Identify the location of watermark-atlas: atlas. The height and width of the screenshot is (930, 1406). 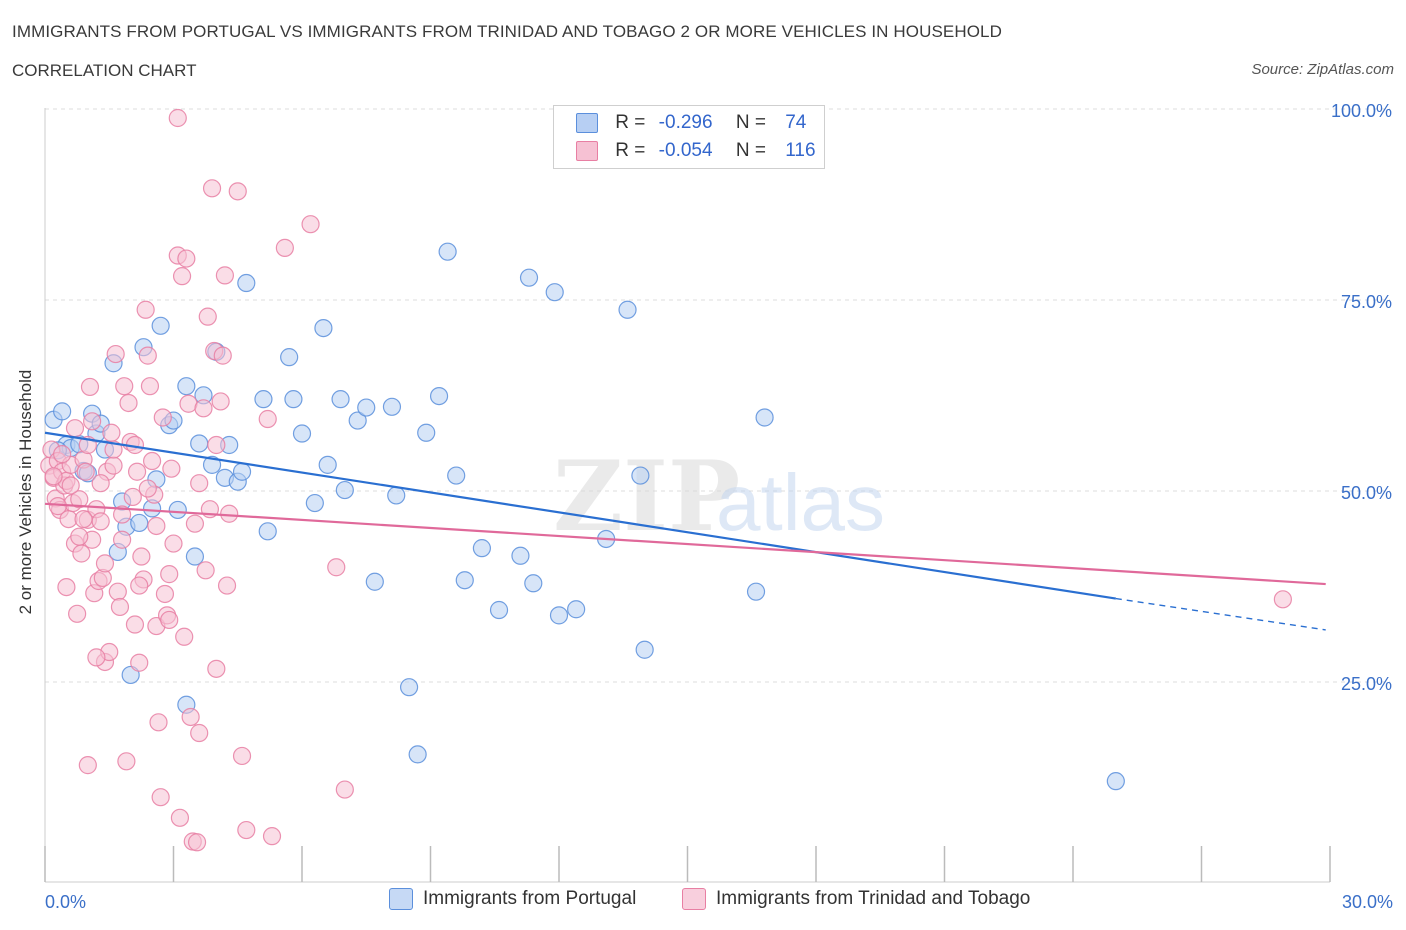
(800, 502).